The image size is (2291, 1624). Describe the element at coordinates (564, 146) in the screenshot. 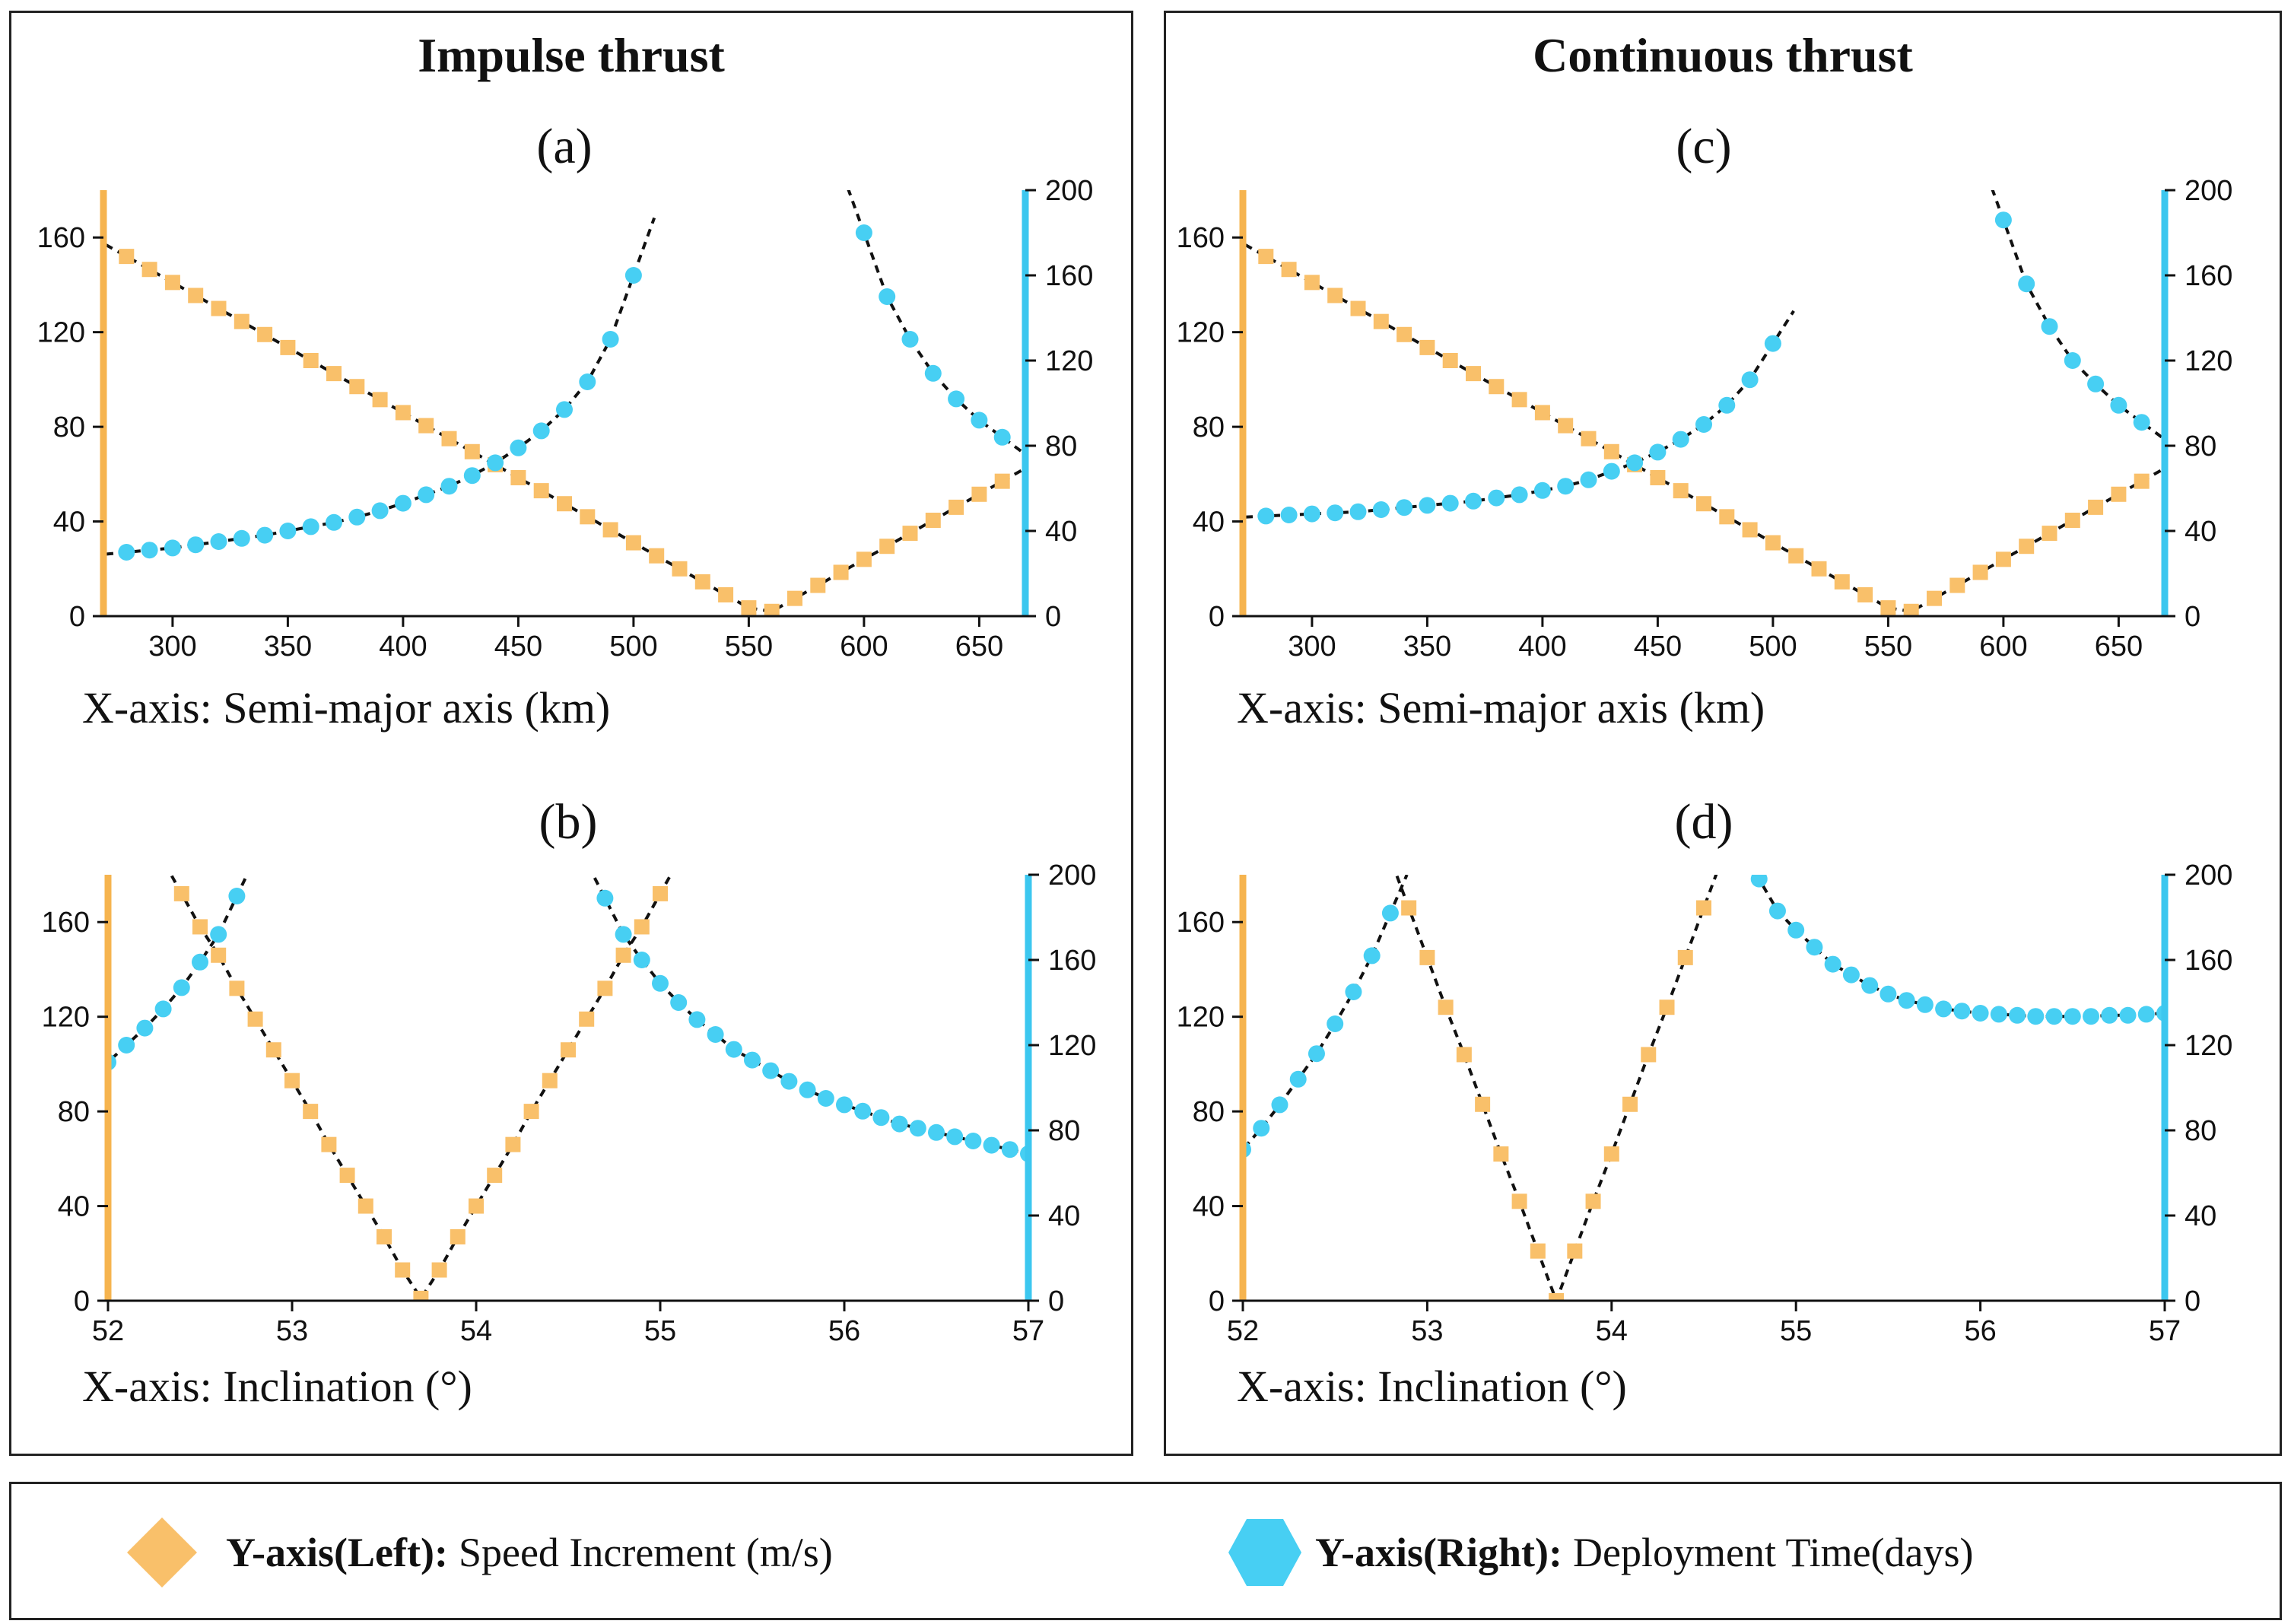

I see `chart-title-a: (a)` at that location.